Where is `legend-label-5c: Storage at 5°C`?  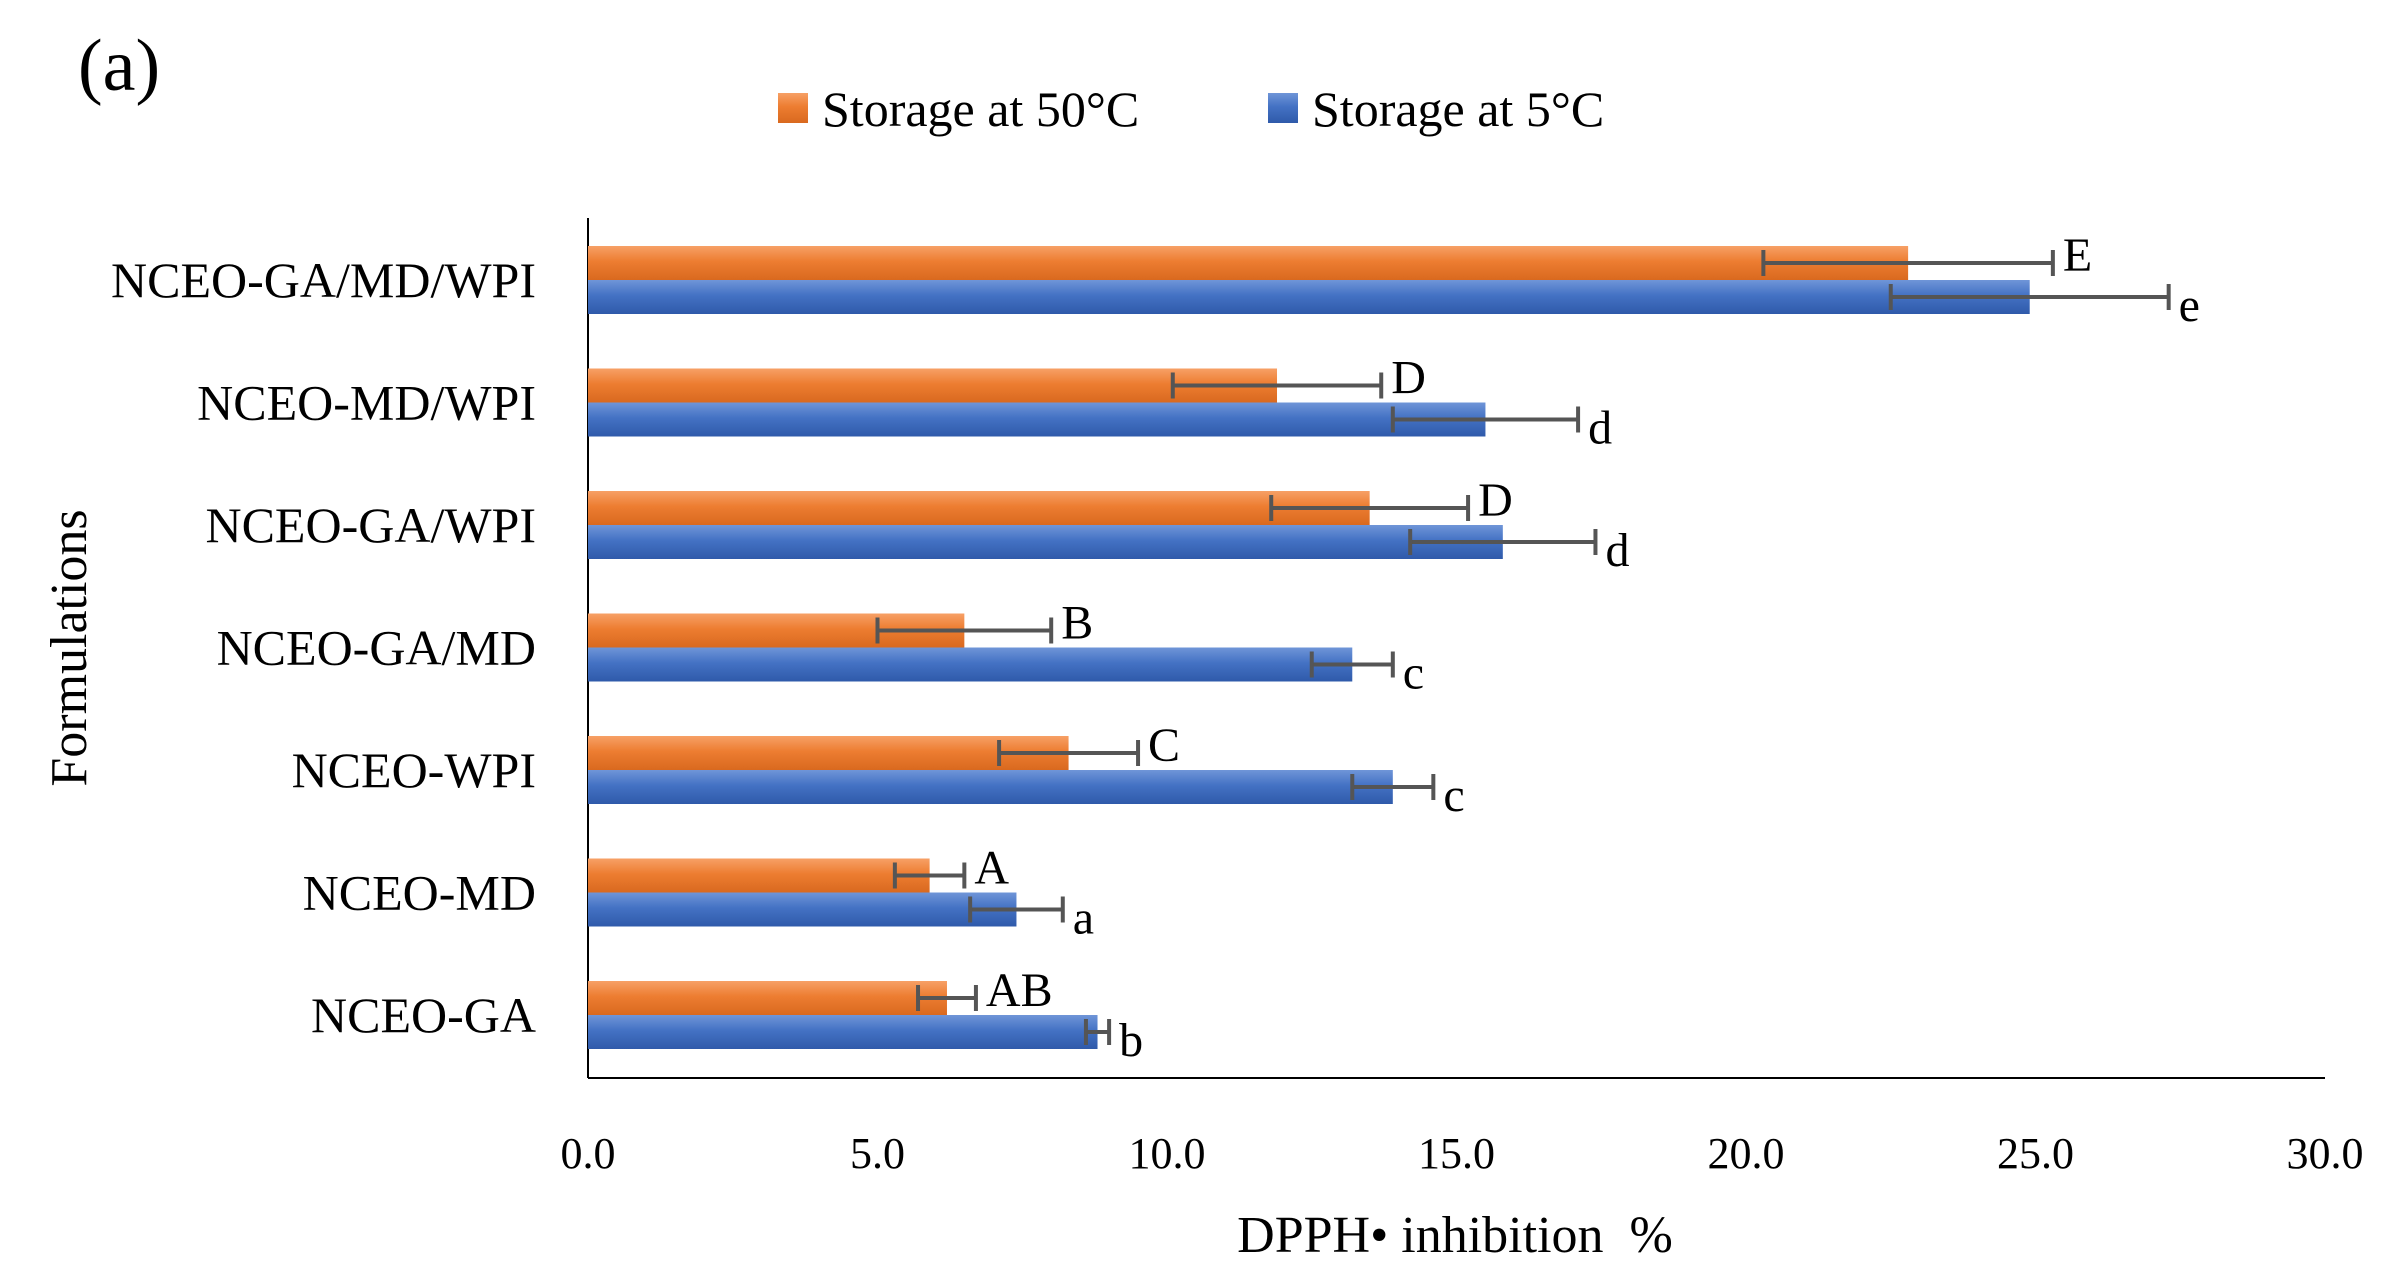
legend-label-5c: Storage at 5°C is located at coordinates (1458, 109).